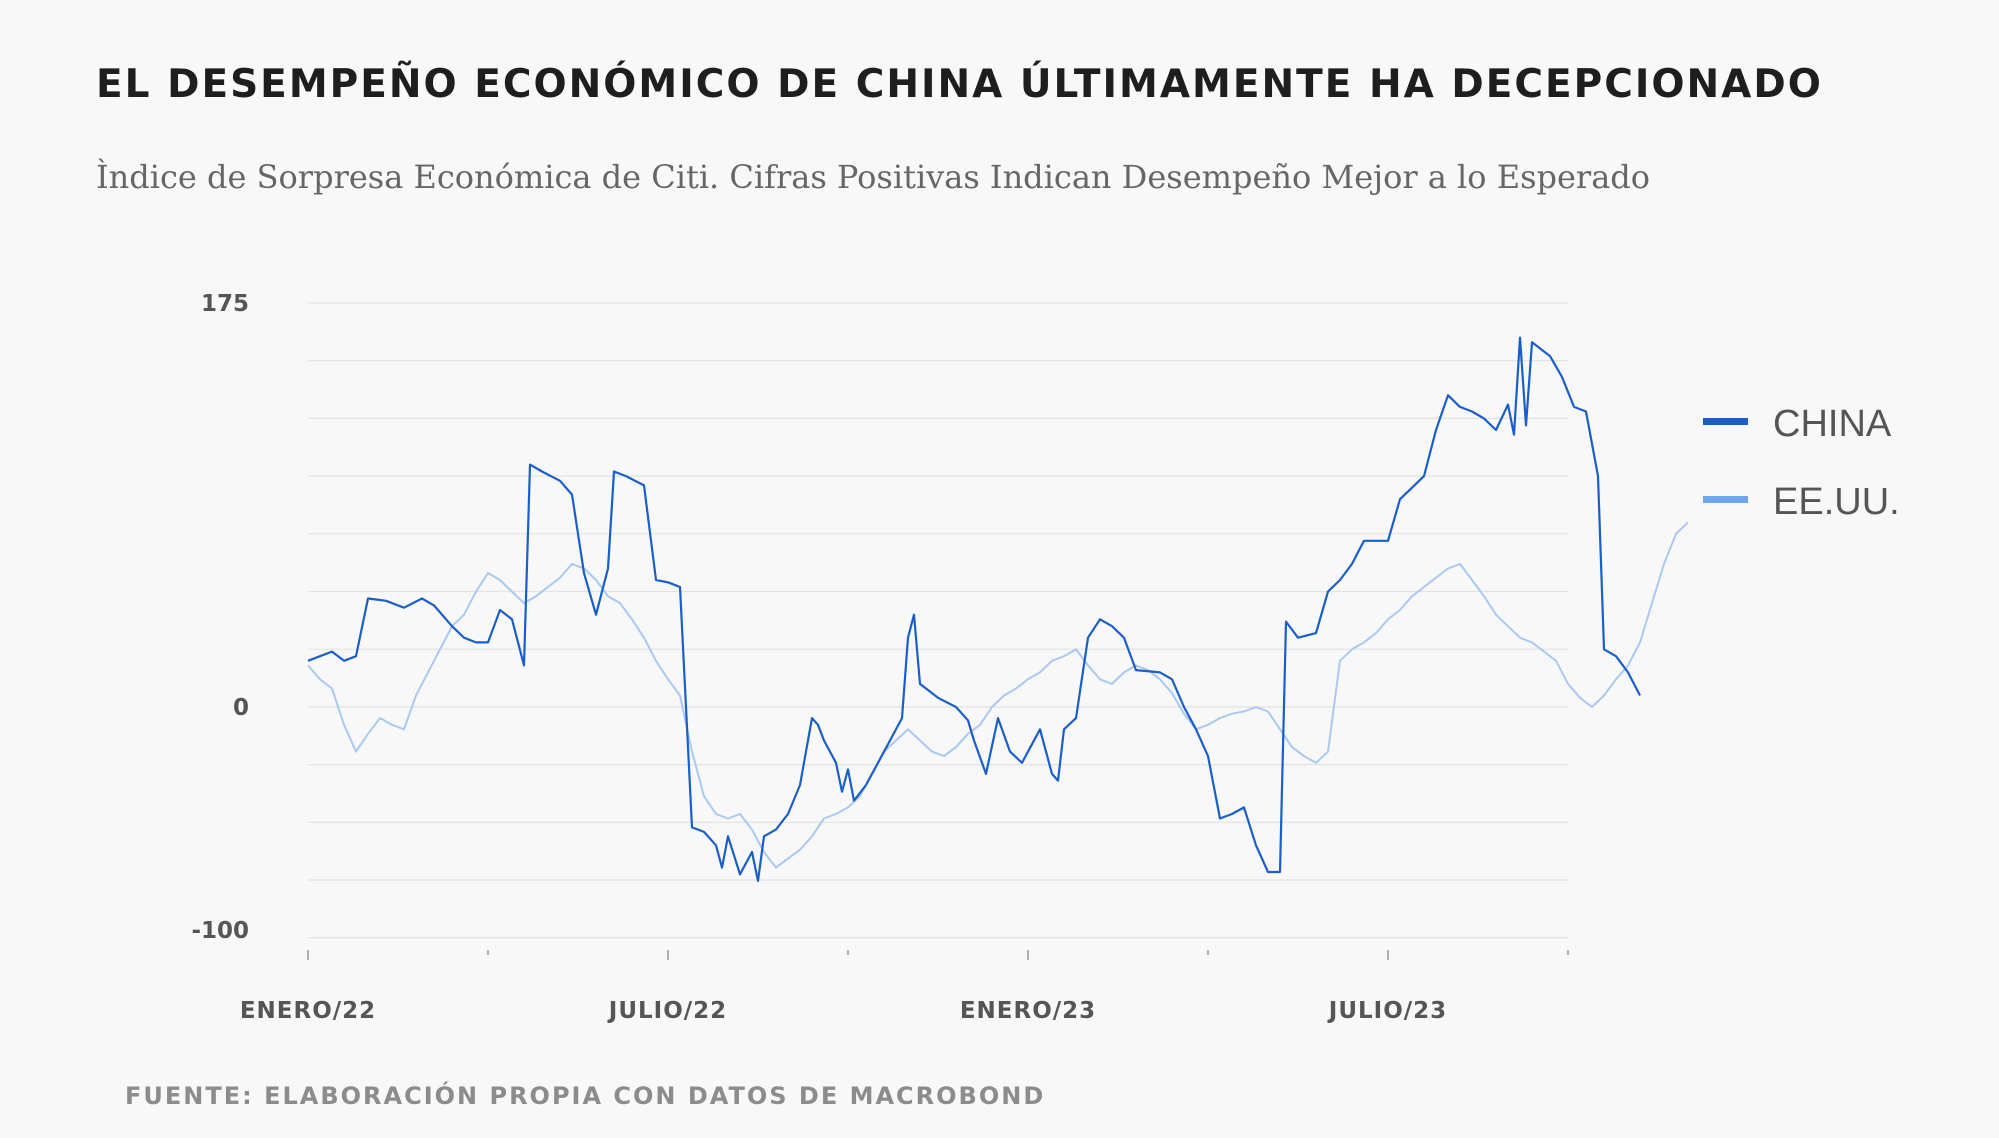 The image size is (1999, 1138). What do you see at coordinates (225, 304) in the screenshot?
I see `y-tick-label: 175` at bounding box center [225, 304].